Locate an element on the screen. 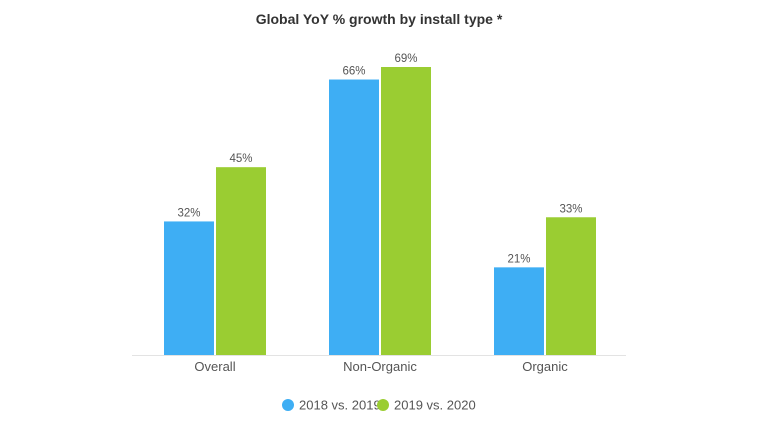  x-tick-label-non-organic: Non-Organic is located at coordinates (380, 366).